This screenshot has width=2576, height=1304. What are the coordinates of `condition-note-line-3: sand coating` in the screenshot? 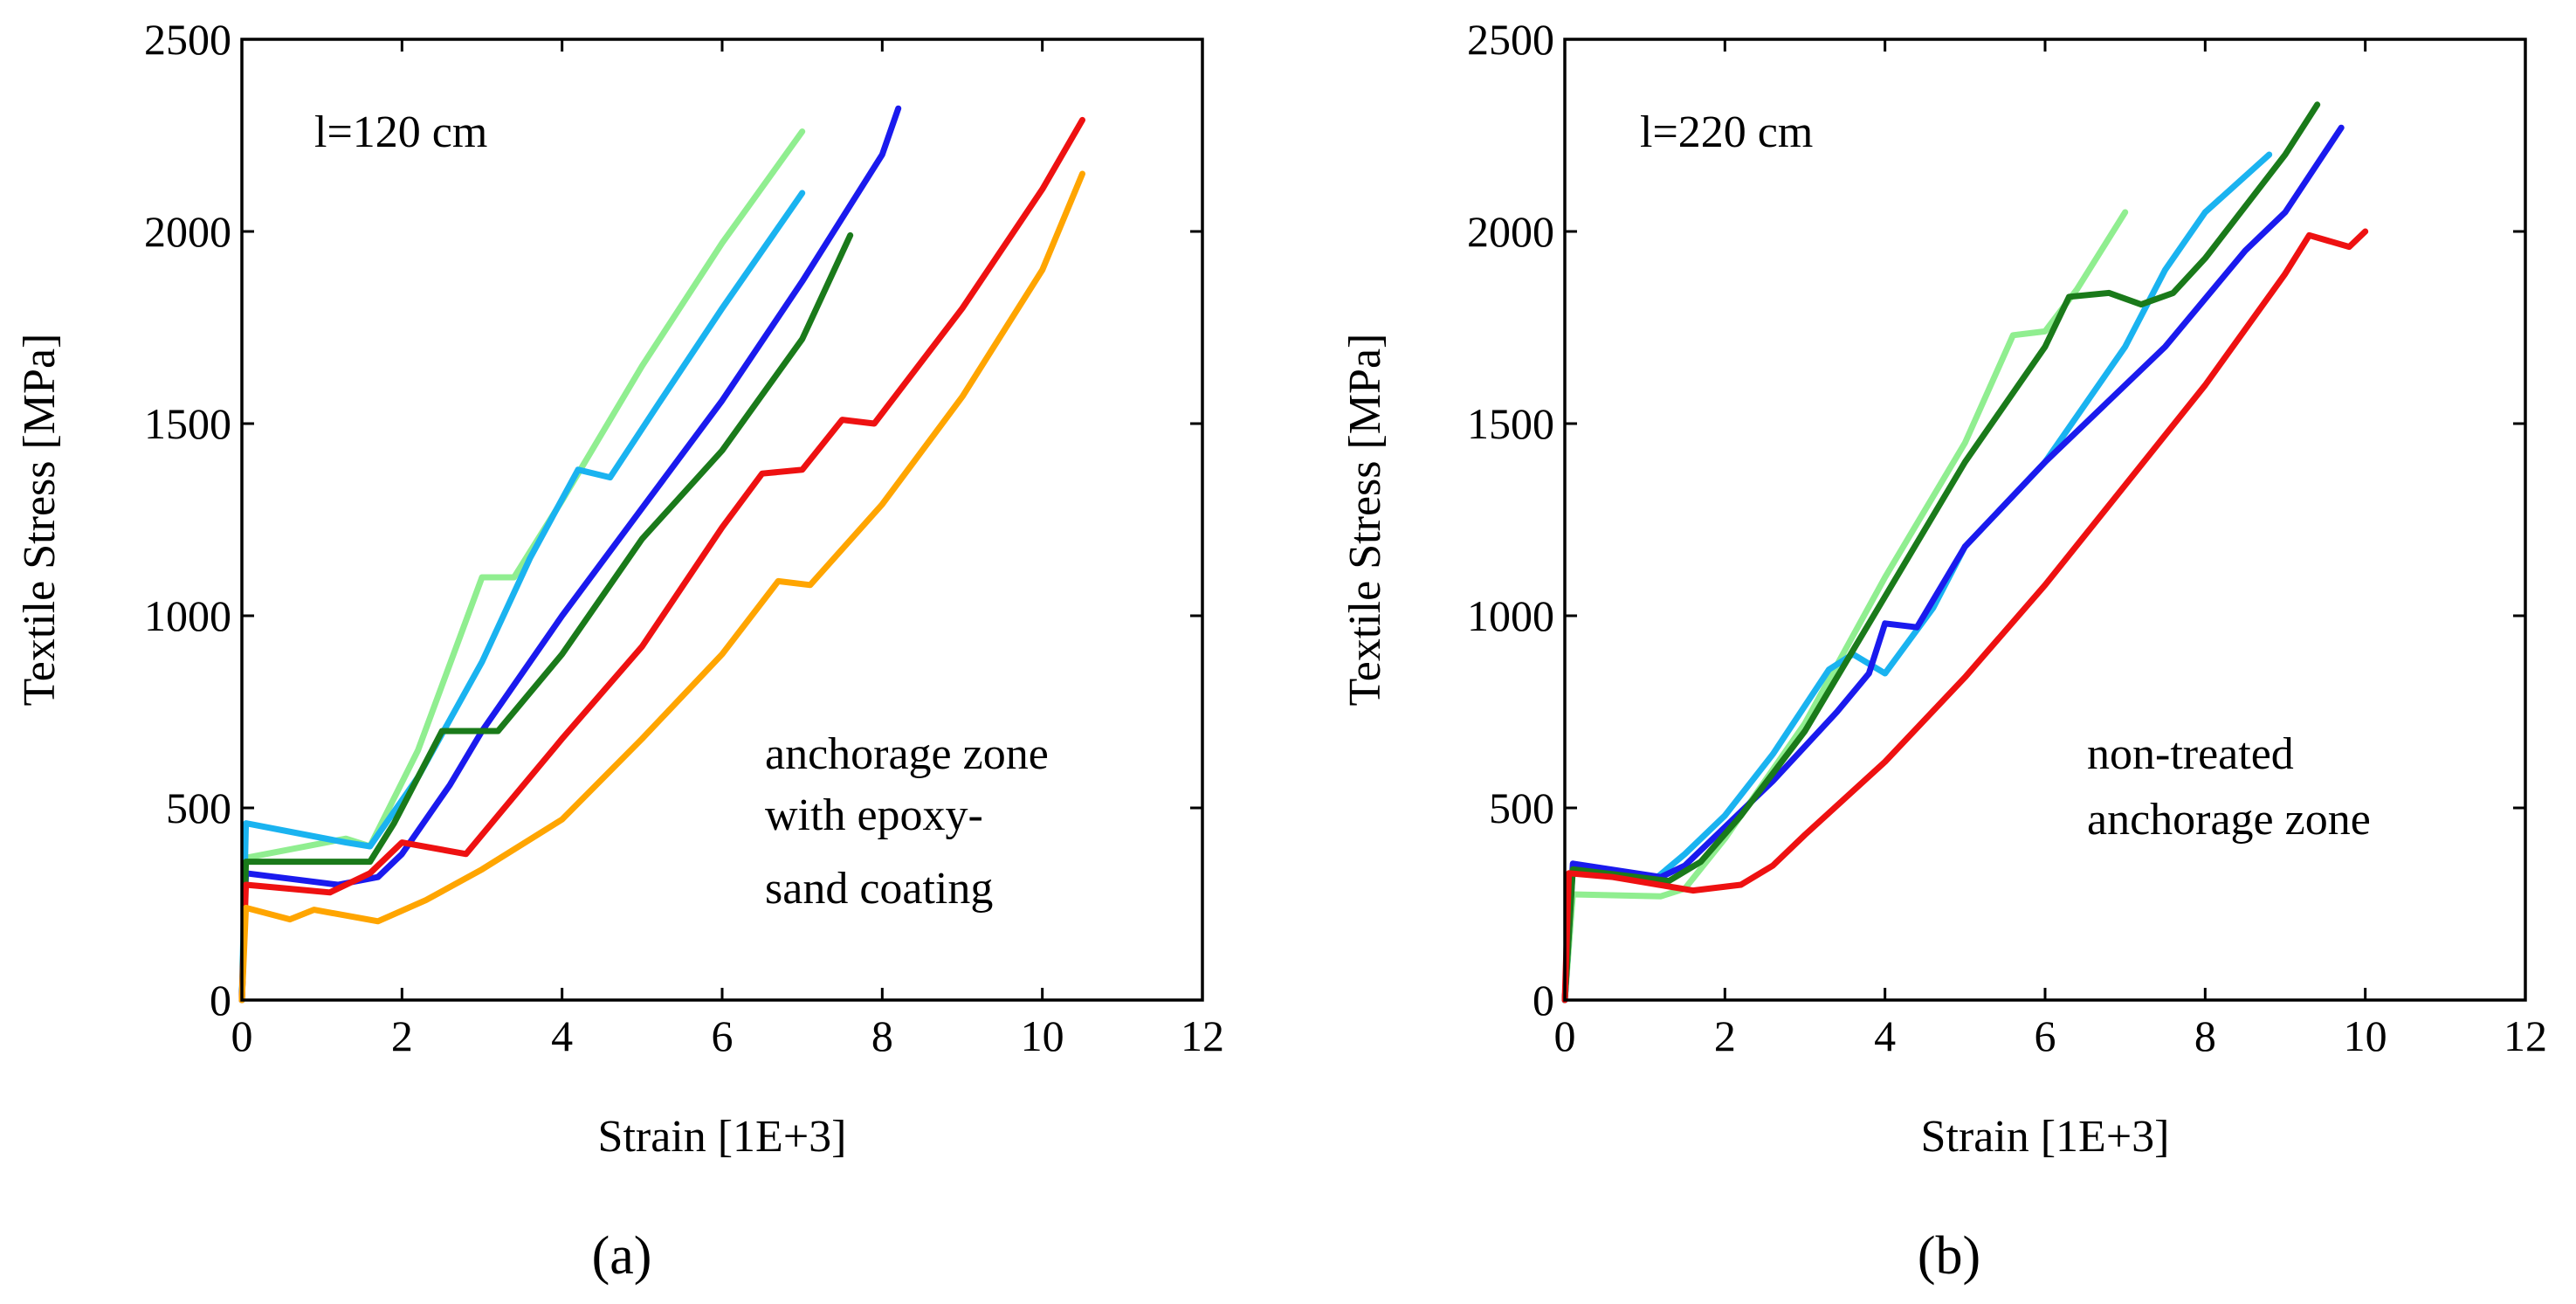 It's located at (879, 889).